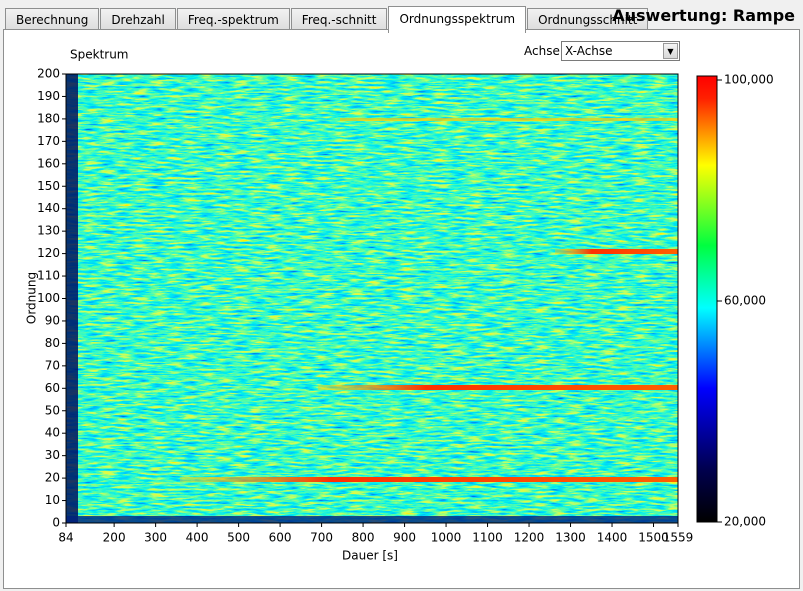  What do you see at coordinates (32, 298) in the screenshot?
I see `y-axis-label: Ordnung` at bounding box center [32, 298].